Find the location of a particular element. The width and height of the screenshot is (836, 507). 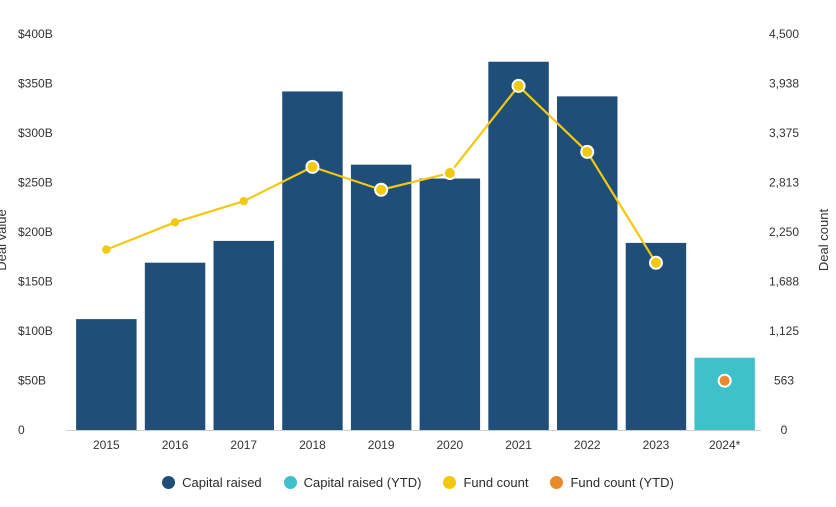

y-axis-title-left: Deal value is located at coordinates (4, 239).